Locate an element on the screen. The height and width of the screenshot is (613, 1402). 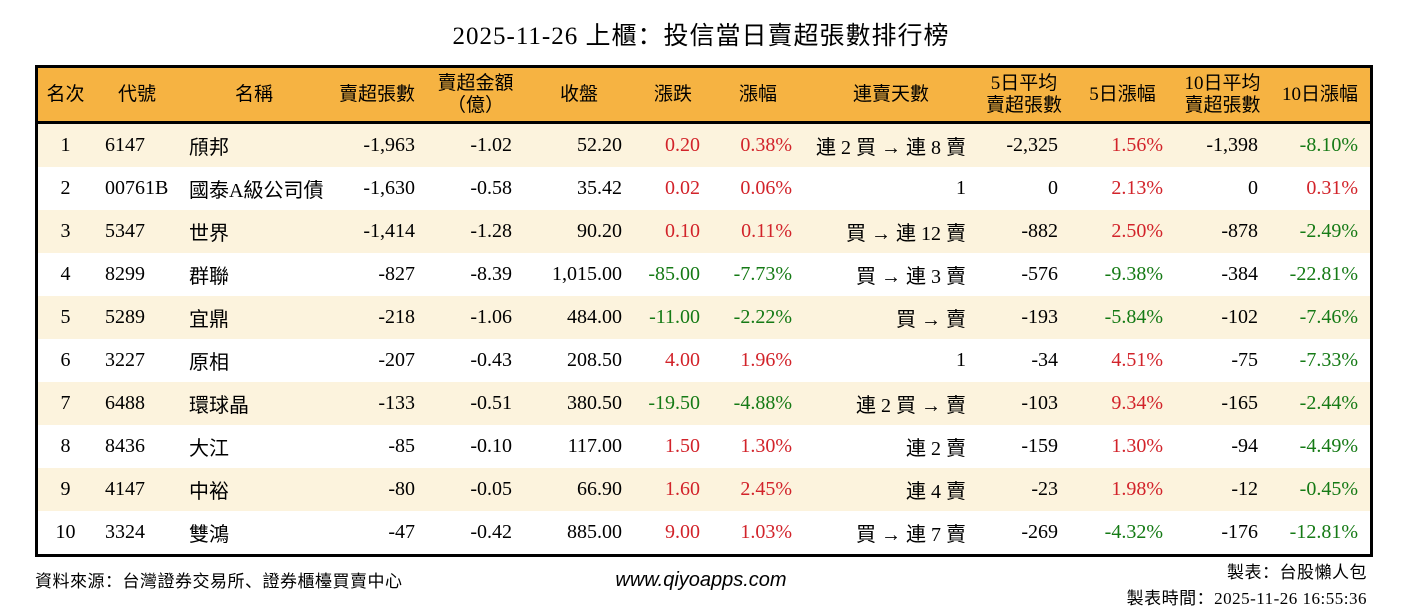
cell-name: 原相 is located at coordinates (254, 360).